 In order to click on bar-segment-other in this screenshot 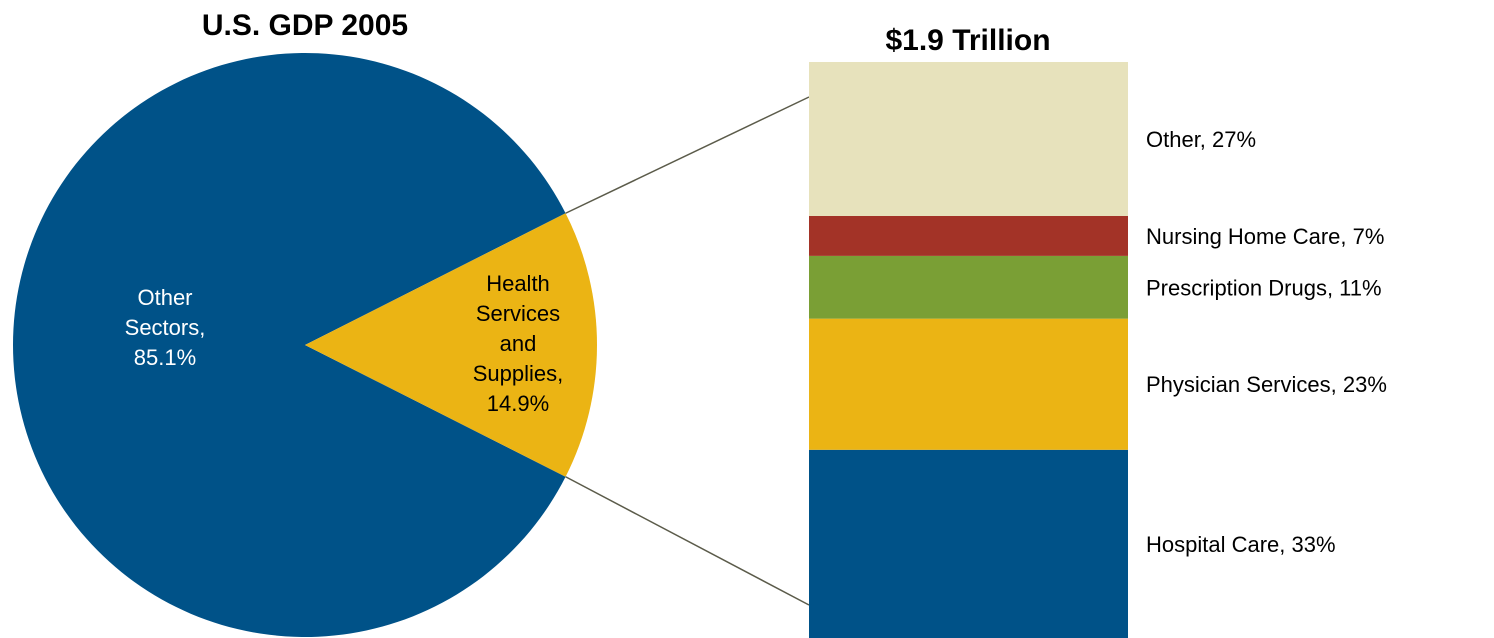, I will do `click(968, 139)`.